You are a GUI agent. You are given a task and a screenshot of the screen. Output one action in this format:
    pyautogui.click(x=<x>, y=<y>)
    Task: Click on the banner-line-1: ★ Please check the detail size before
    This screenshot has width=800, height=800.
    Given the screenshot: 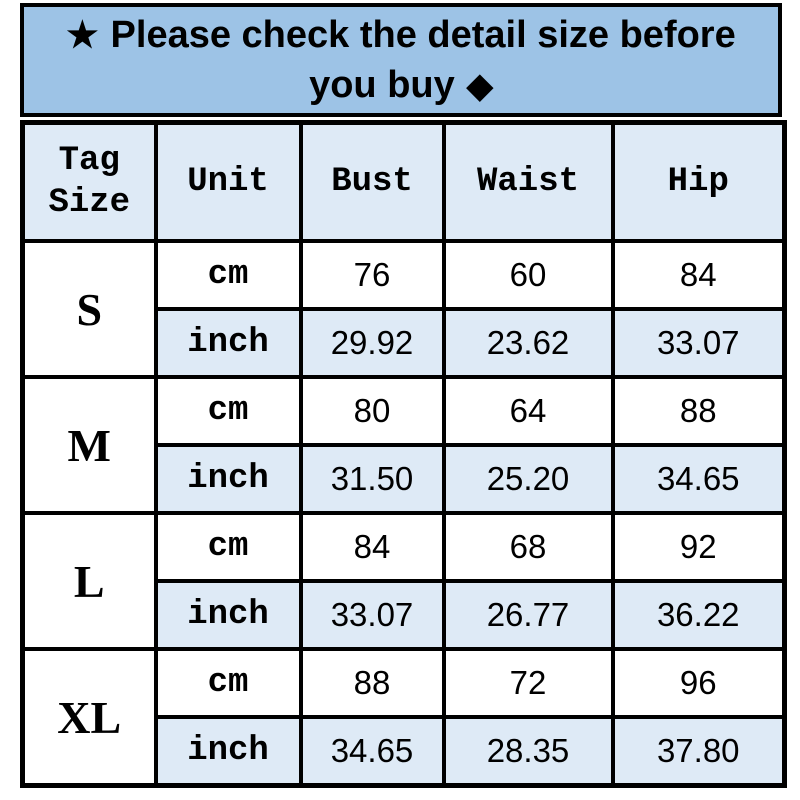 What is the action you would take?
    pyautogui.click(x=400, y=35)
    